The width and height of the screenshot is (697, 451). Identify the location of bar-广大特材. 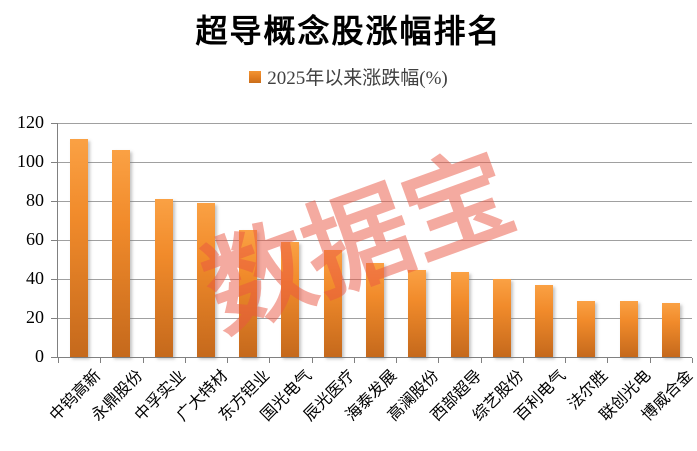
(205, 279).